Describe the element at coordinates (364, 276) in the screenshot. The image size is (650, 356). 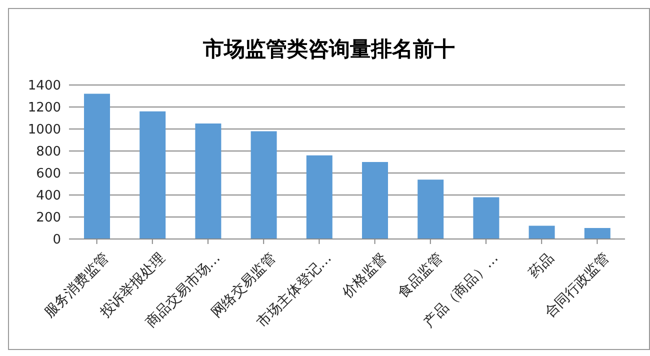
I see `x-tick-label: 价格监督` at that location.